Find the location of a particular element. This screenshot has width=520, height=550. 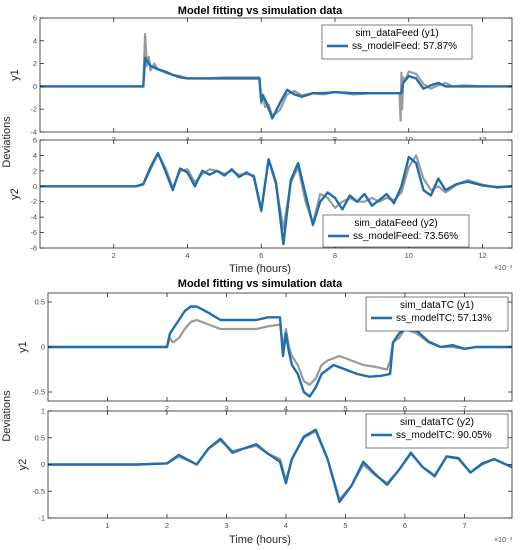

legend-entry: sim_dataTC (y2) is located at coordinates (437, 422).